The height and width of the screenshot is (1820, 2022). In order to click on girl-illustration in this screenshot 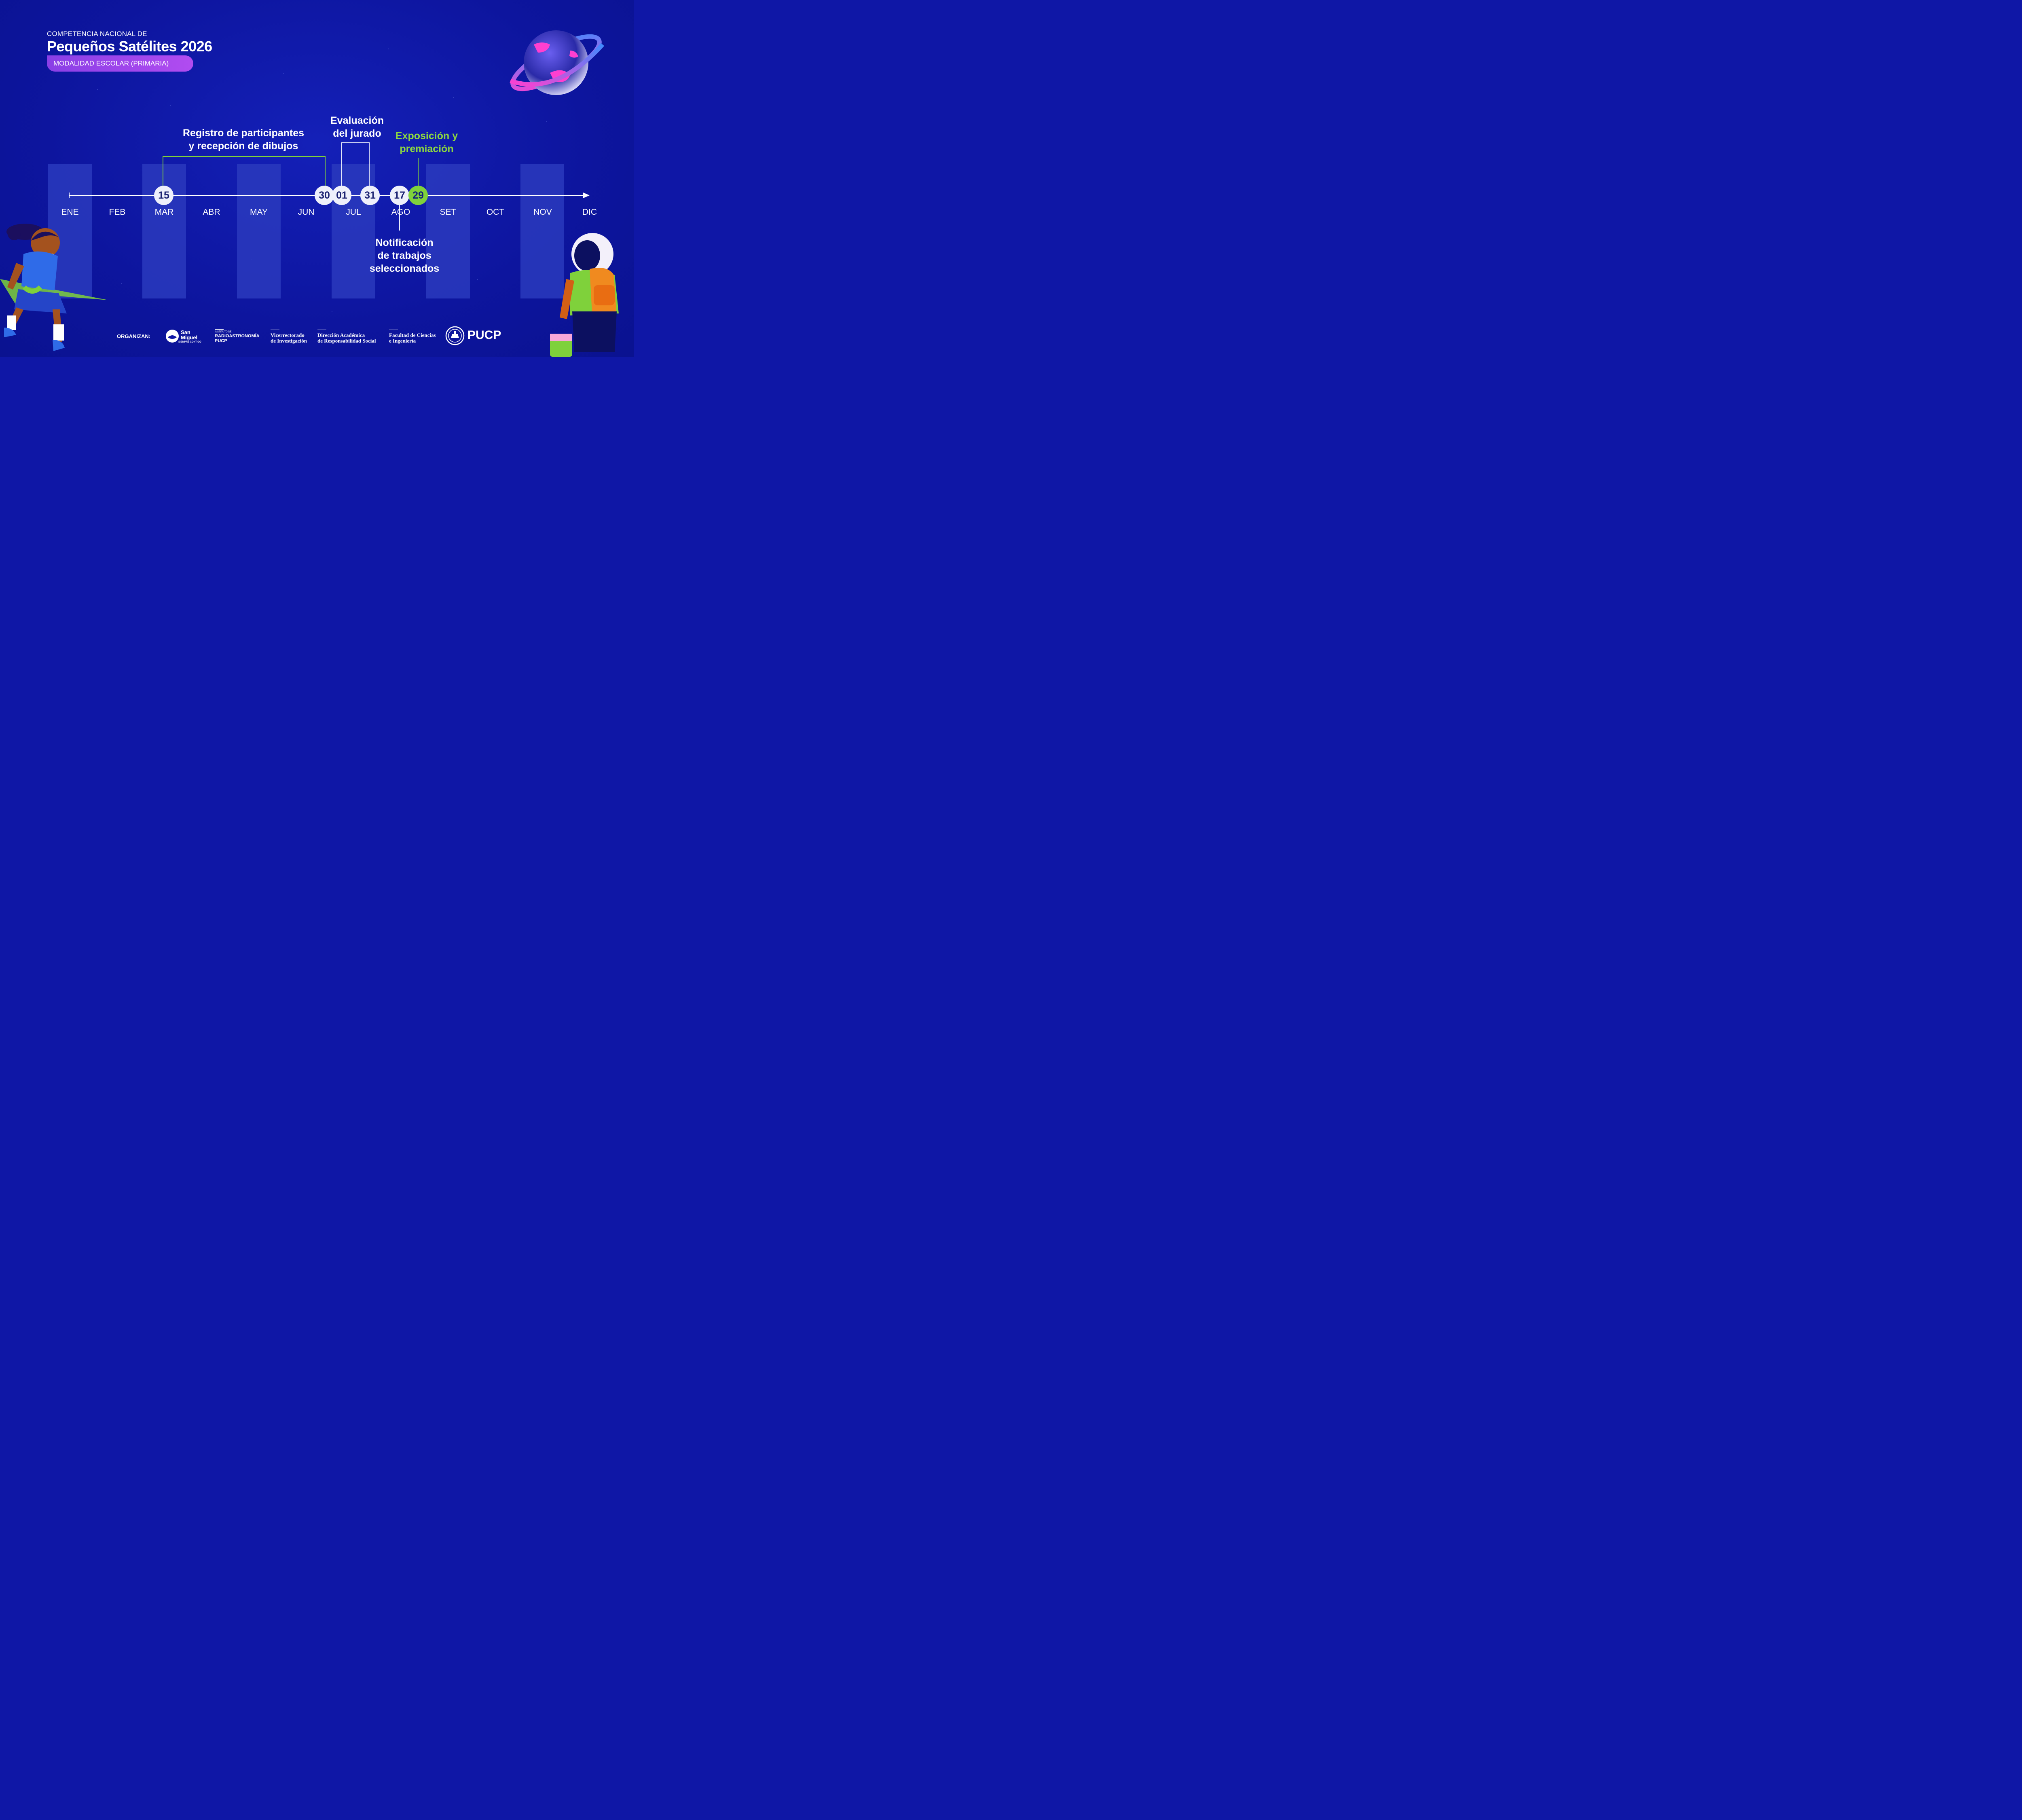, I will do `click(54, 287)`.